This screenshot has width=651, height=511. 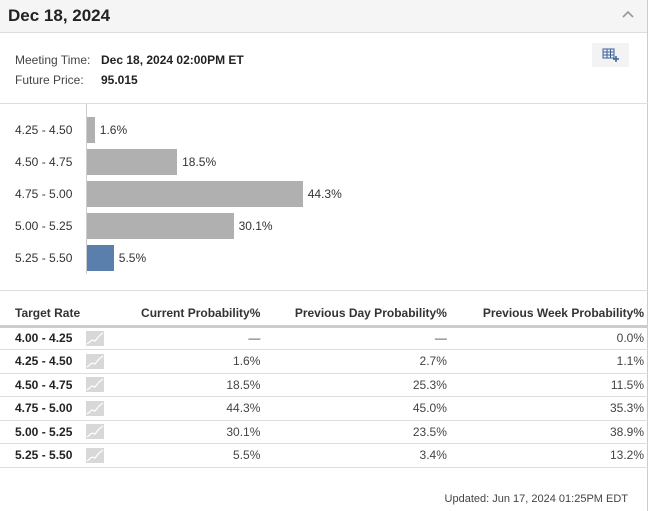 What do you see at coordinates (323, 16) in the screenshot?
I see `panel-header: Dec 18, 2024` at bounding box center [323, 16].